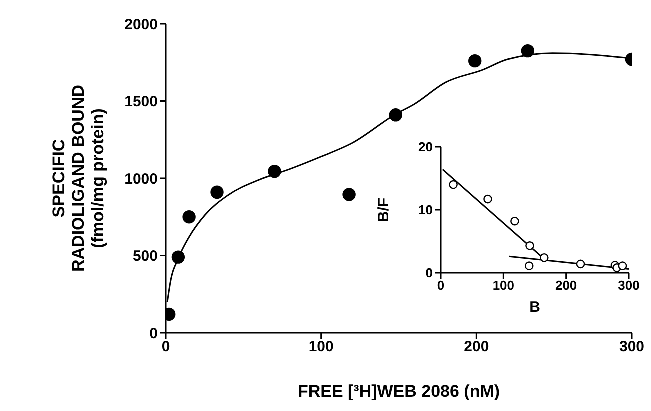 Image resolution: width=651 pixels, height=411 pixels. What do you see at coordinates (141, 179) in the screenshot?
I see `y-tick-label: 1000` at bounding box center [141, 179].